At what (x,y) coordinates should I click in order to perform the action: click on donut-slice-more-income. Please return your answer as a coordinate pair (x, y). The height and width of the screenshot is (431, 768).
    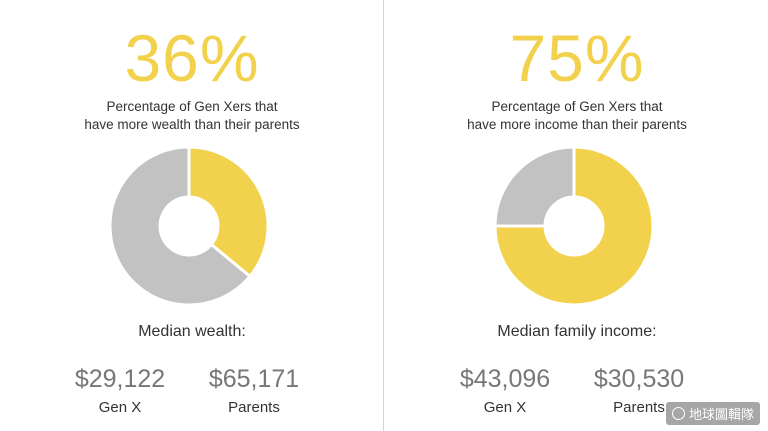
    Looking at the image, I should click on (574, 226).